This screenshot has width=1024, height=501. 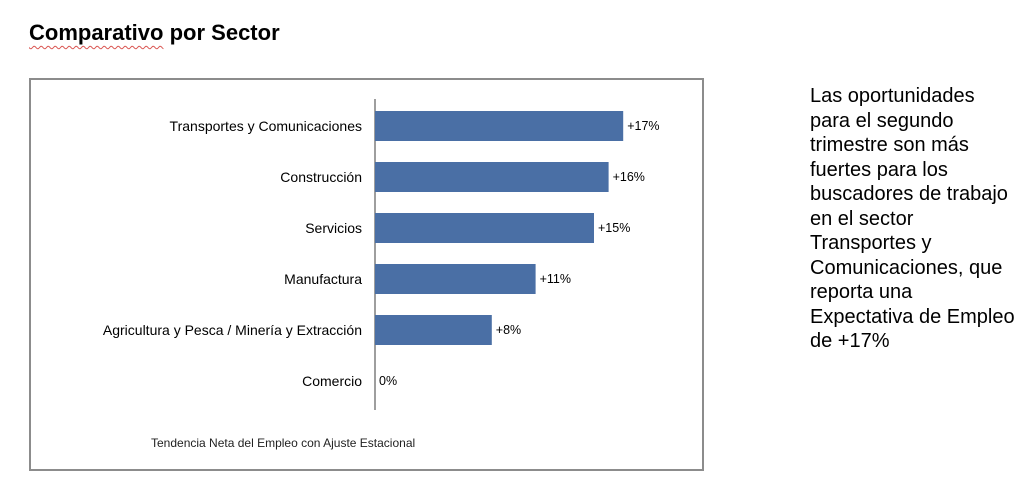 What do you see at coordinates (224, 32) in the screenshot?
I see `title-word-sector: por Sector` at bounding box center [224, 32].